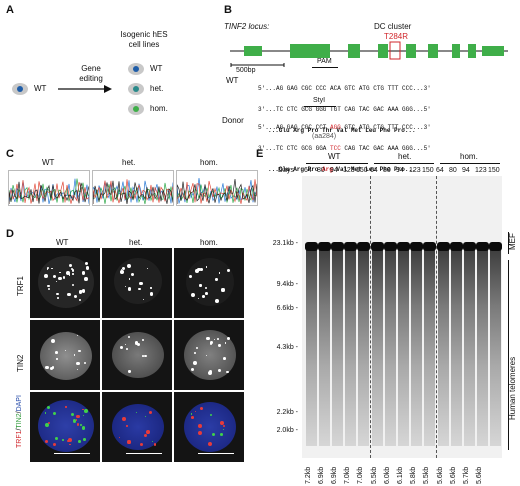  I want to click on size-marker: 9.4kb -, so click(287, 284).